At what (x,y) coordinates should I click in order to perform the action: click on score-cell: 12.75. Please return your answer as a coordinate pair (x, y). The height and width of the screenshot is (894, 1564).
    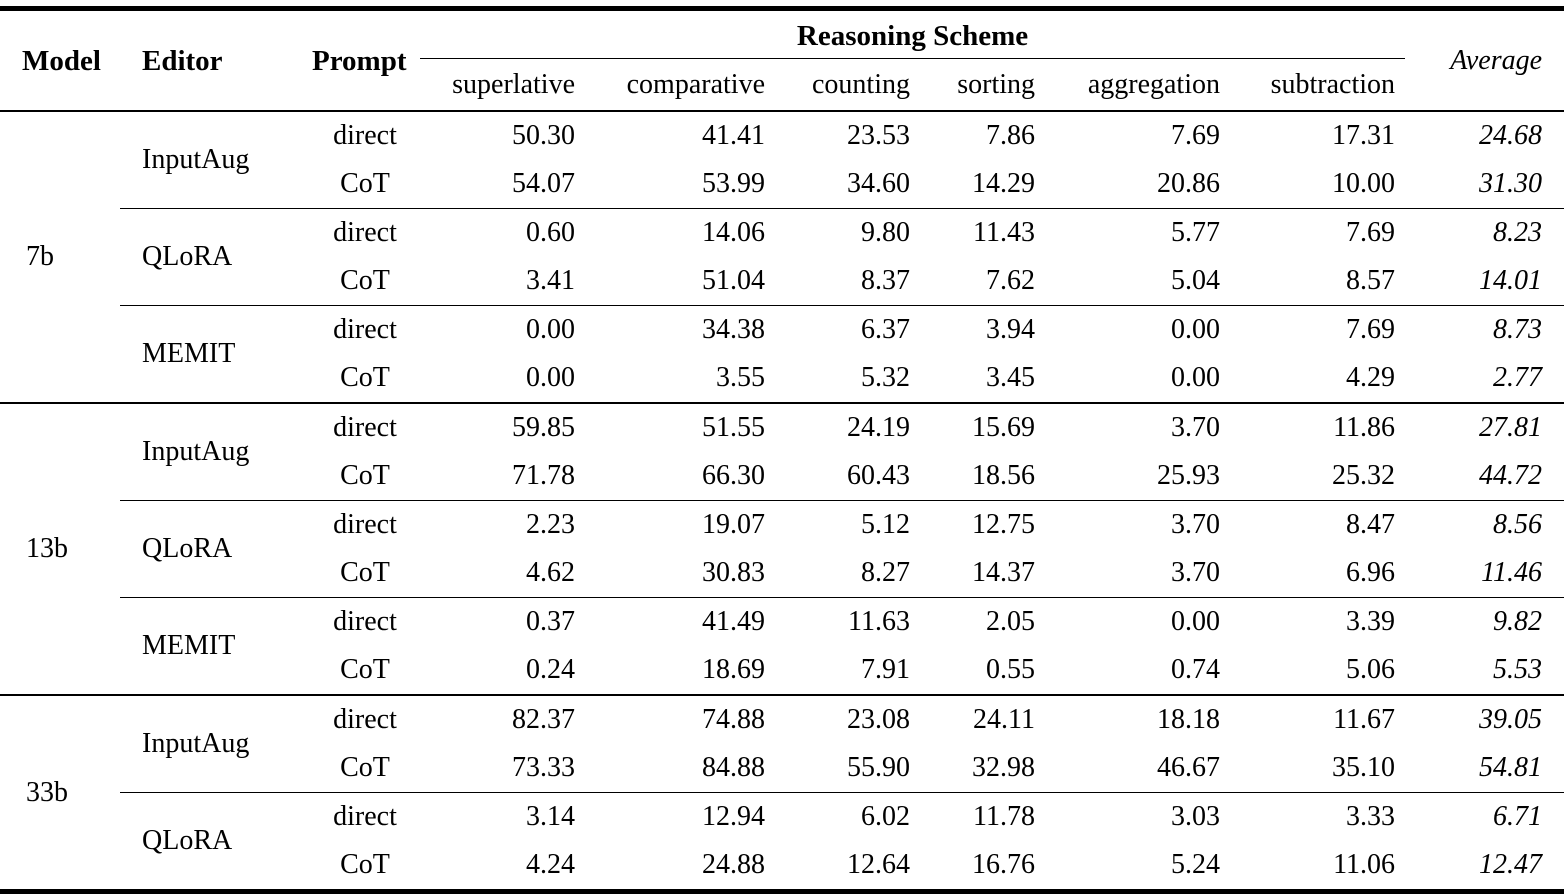
    Looking at the image, I should click on (982, 524).